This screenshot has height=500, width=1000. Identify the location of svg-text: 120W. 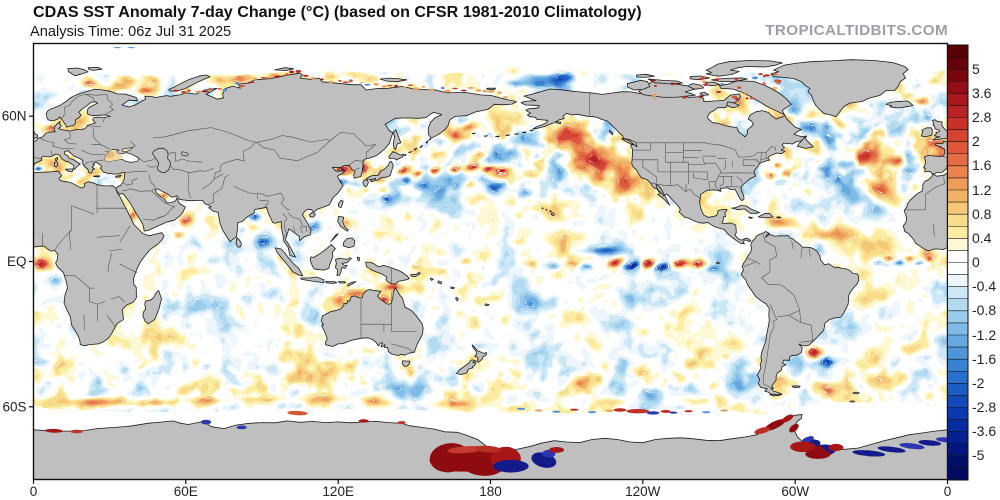
(643, 491).